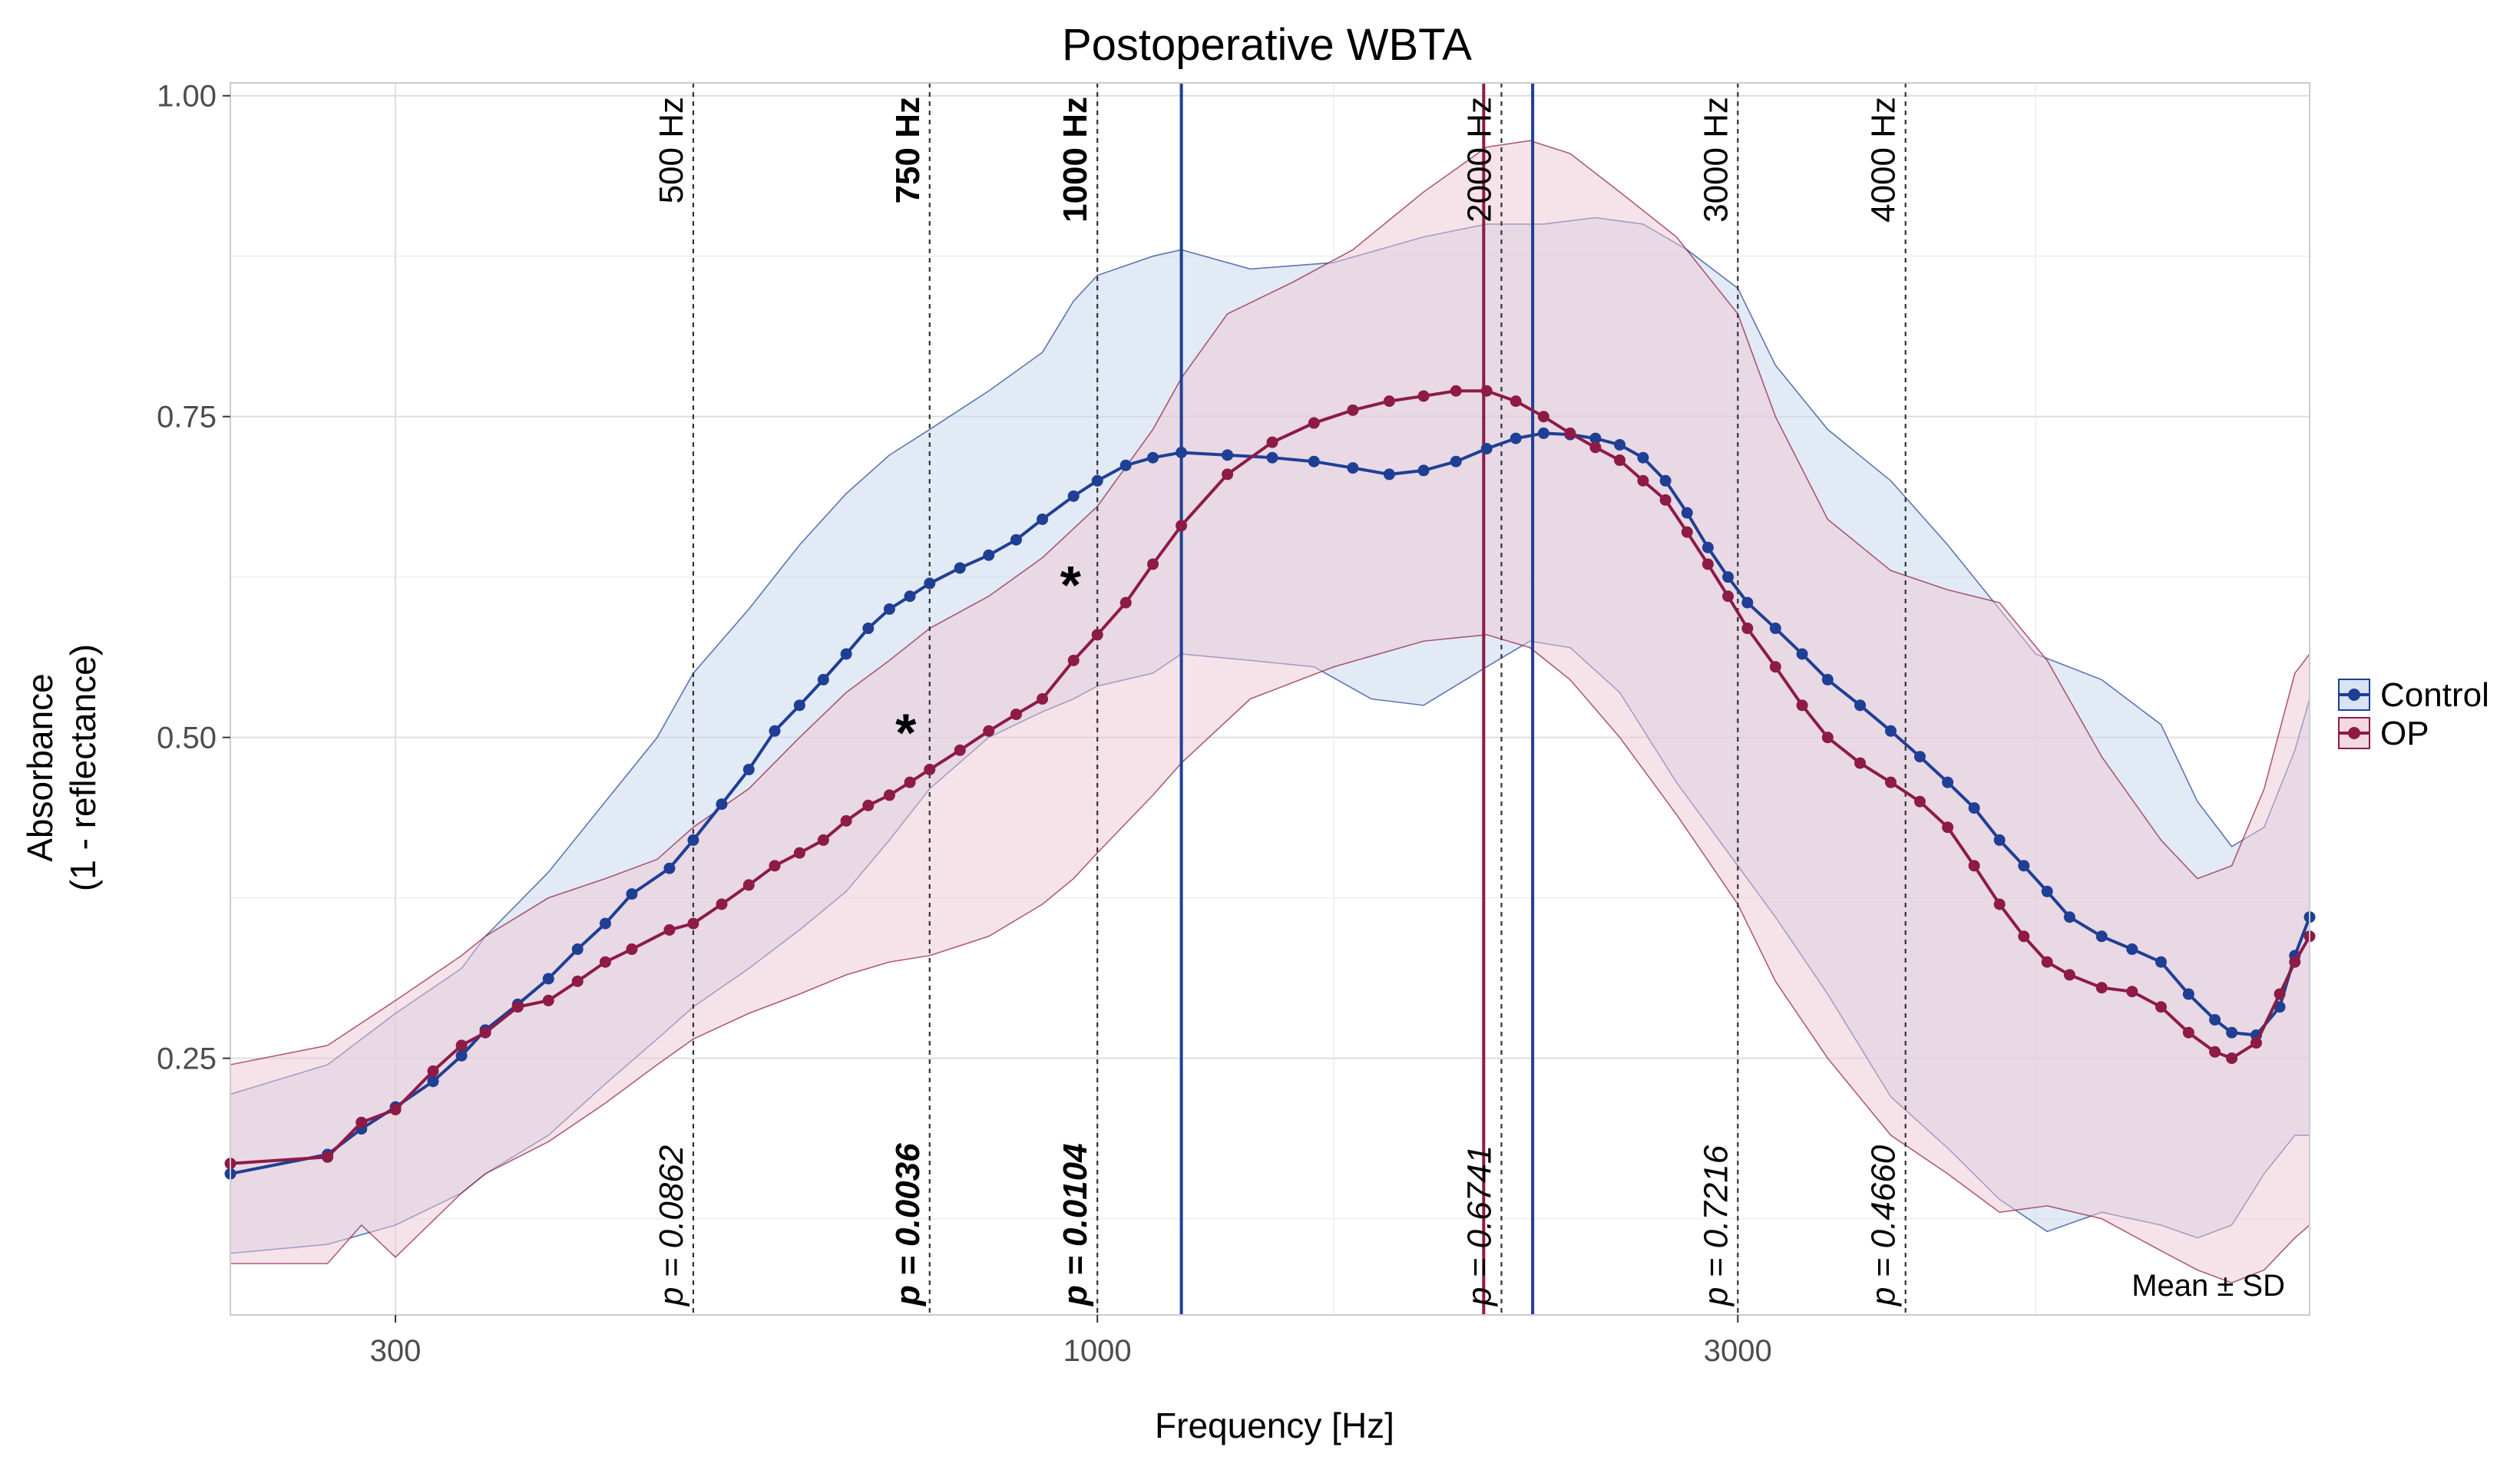  I want to click on freq-label-2000hz: 2000 Hz, so click(1479, 160).